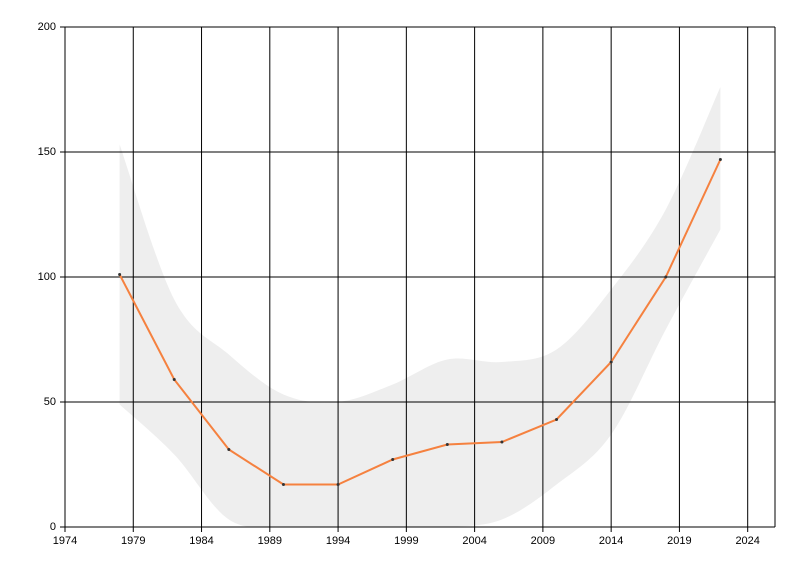  What do you see at coordinates (611, 541) in the screenshot?
I see `x-tick-label: 2014` at bounding box center [611, 541].